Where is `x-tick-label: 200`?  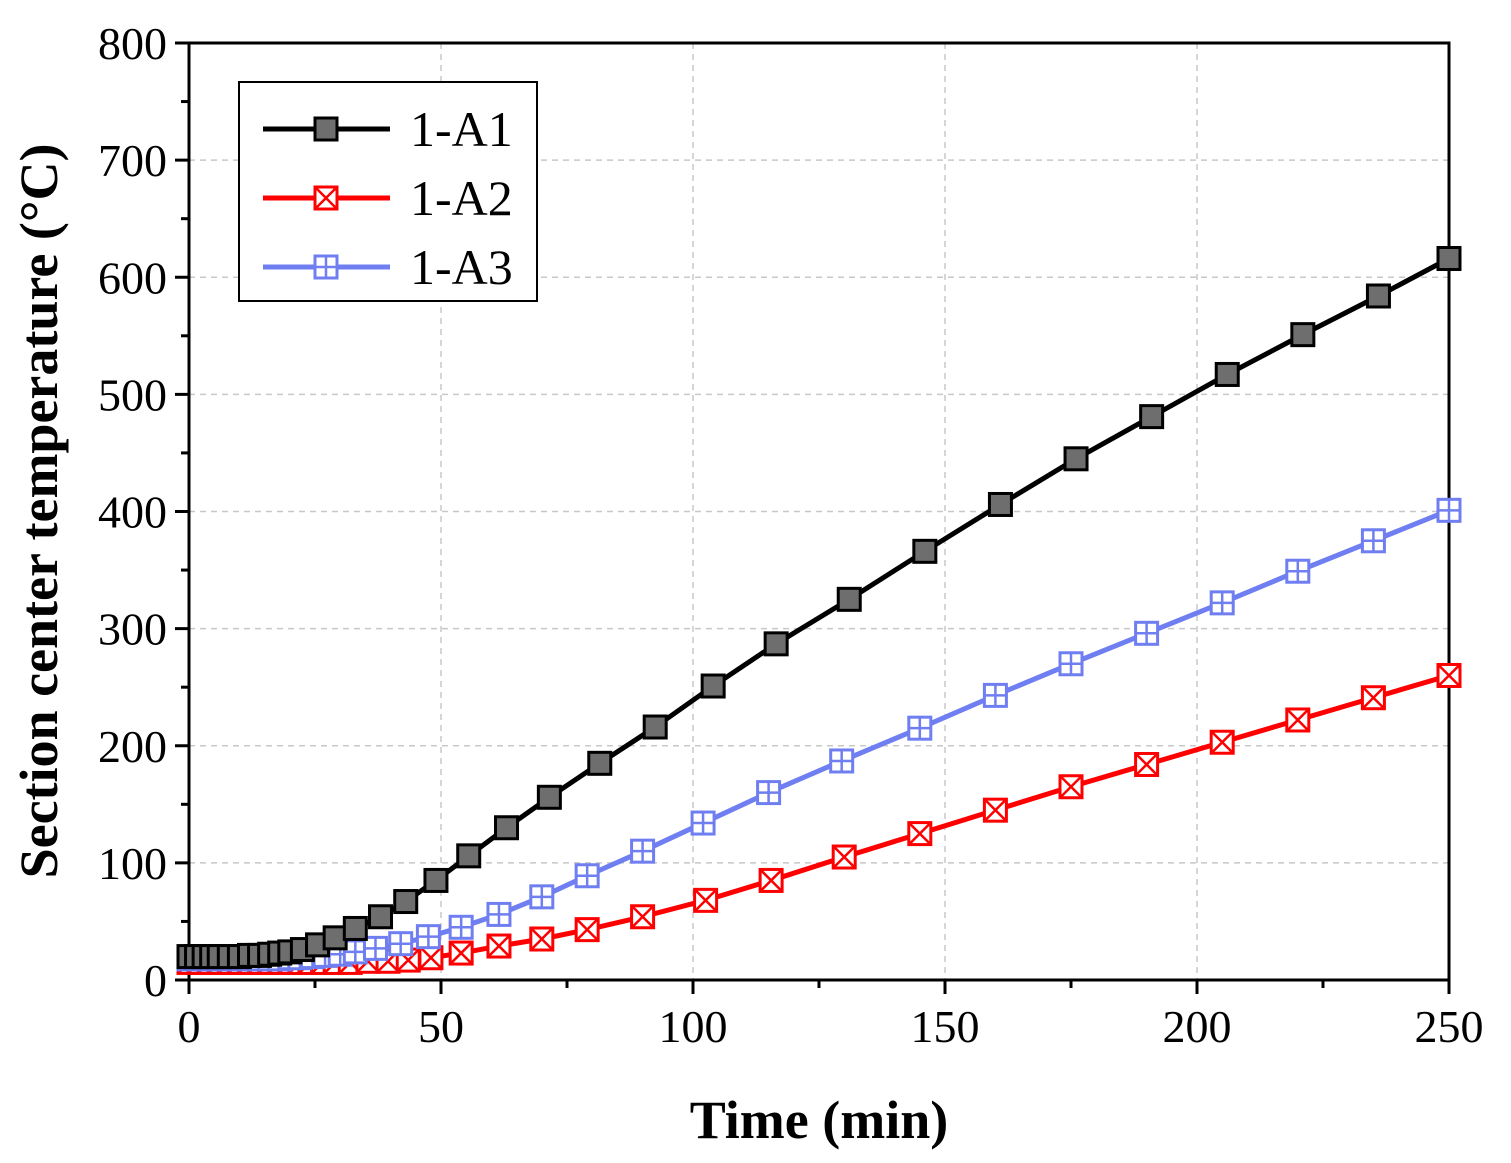 x-tick-label: 200 is located at coordinates (1197, 1026).